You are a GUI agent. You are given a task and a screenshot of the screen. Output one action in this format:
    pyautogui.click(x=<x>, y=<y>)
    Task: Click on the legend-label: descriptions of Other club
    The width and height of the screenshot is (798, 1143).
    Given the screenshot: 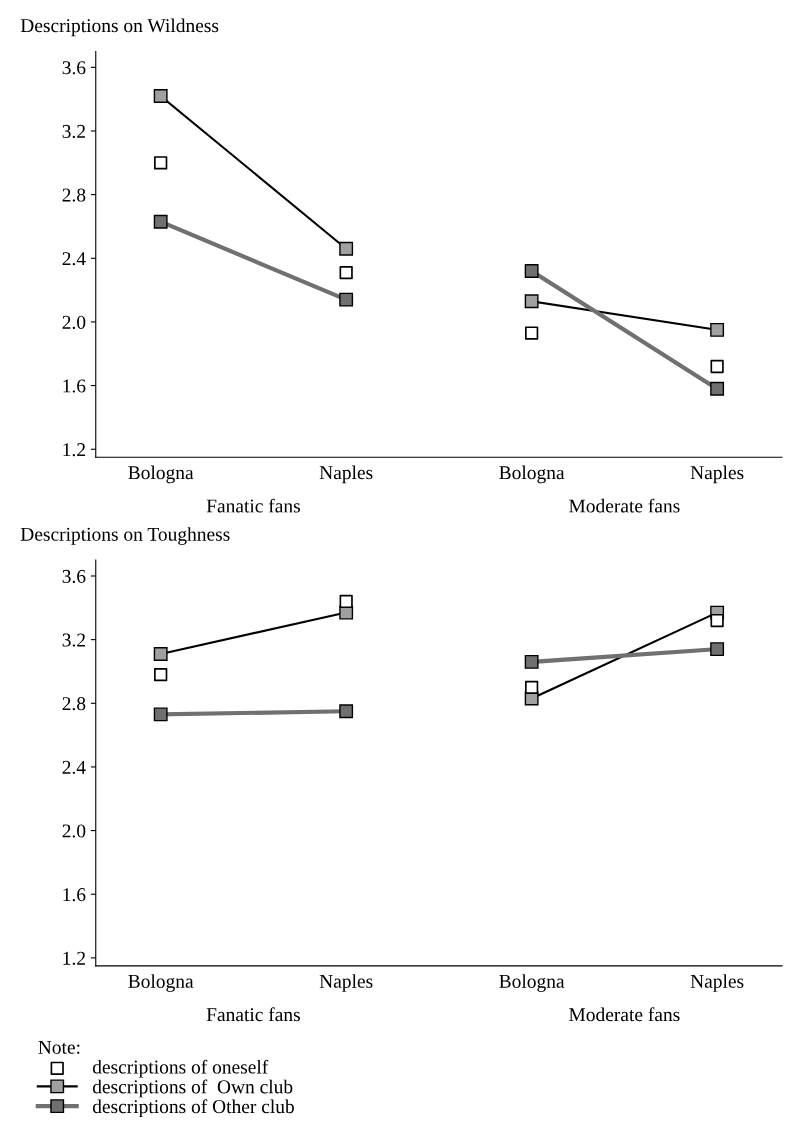 What is the action you would take?
    pyautogui.click(x=193, y=1108)
    